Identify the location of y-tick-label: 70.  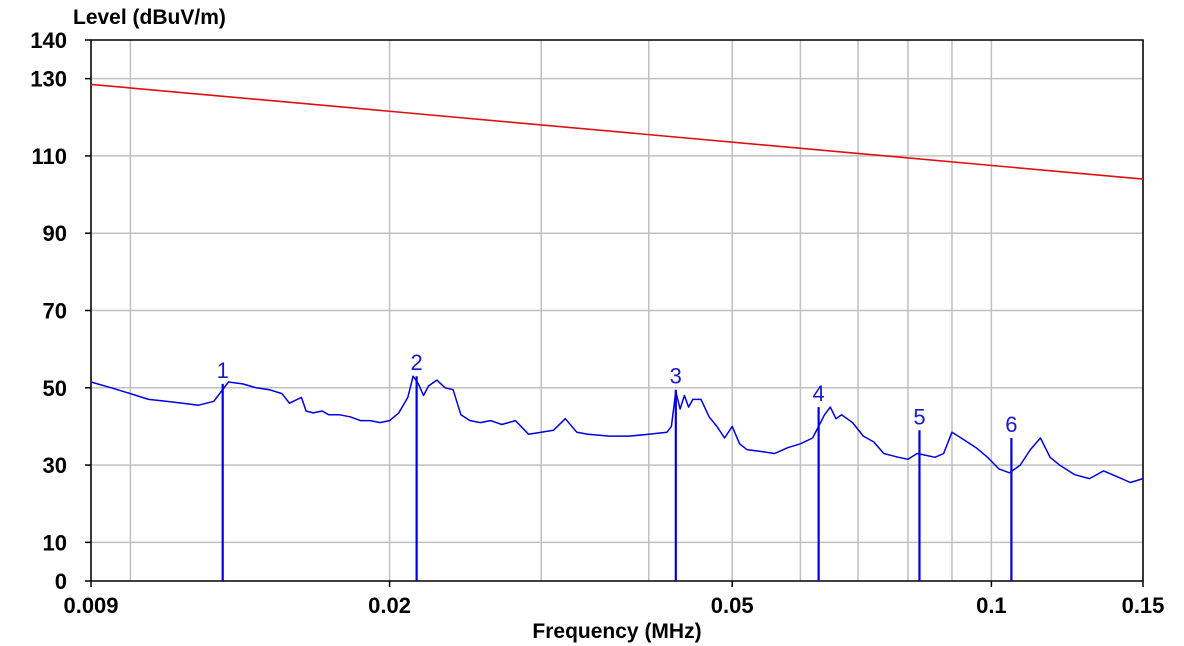
(55, 311).